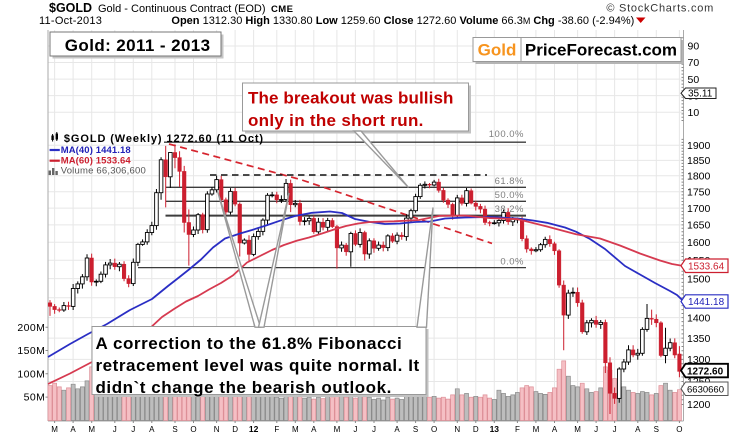 The image size is (729, 438). I want to click on svg-text: 13, so click(495, 429).